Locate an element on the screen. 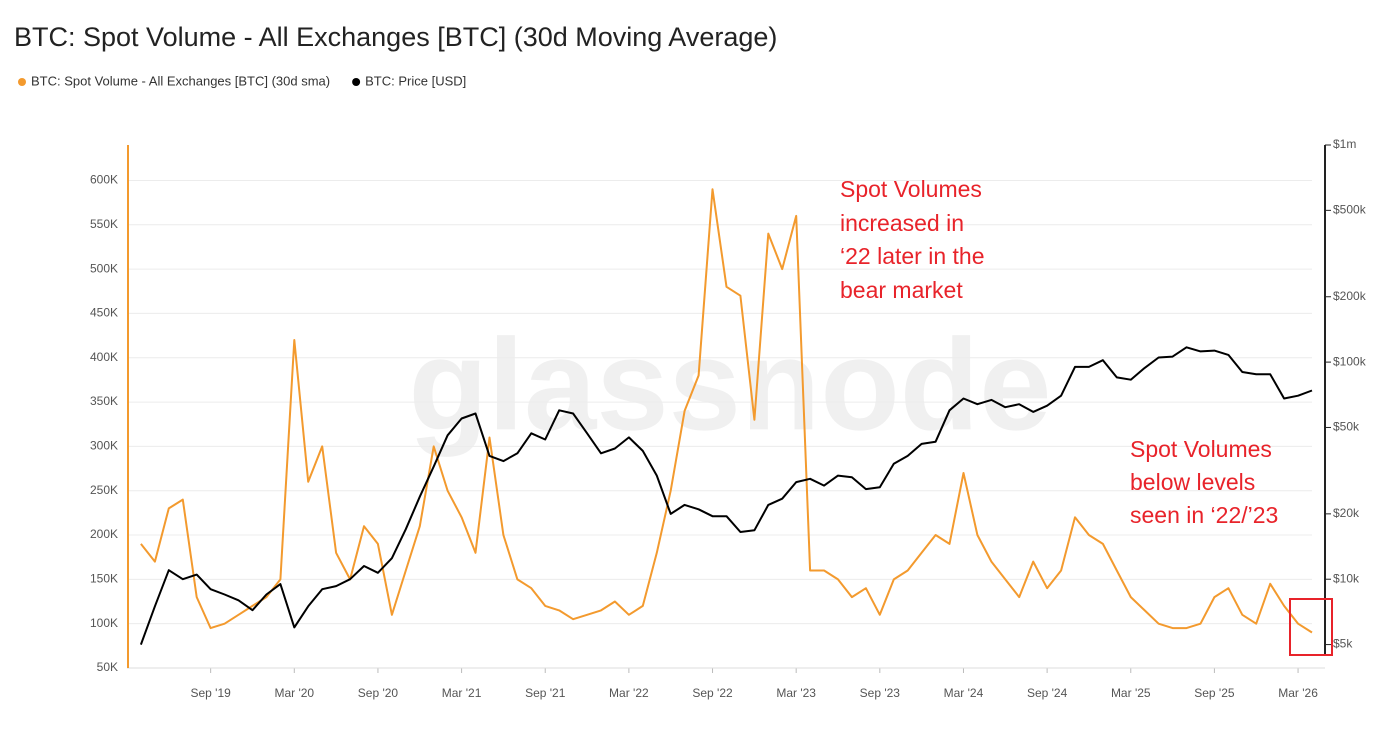 The height and width of the screenshot is (732, 1400). x-tick-label: Sep '20 is located at coordinates (378, 693).